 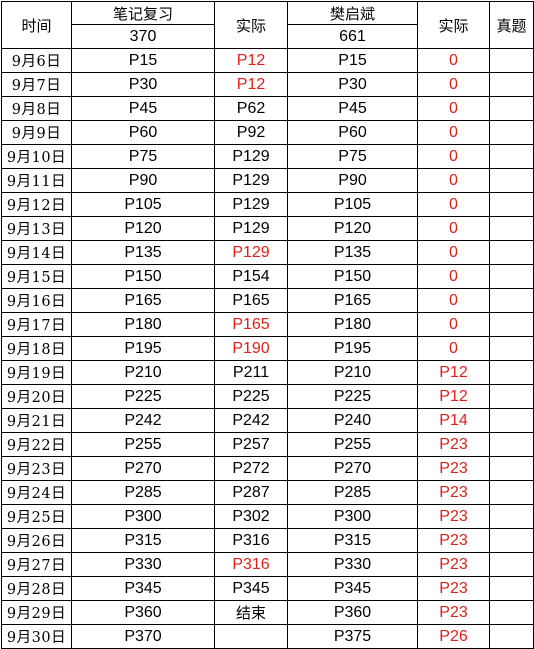 What do you see at coordinates (143, 348) in the screenshot?
I see `notes-plan-cell: P195` at bounding box center [143, 348].